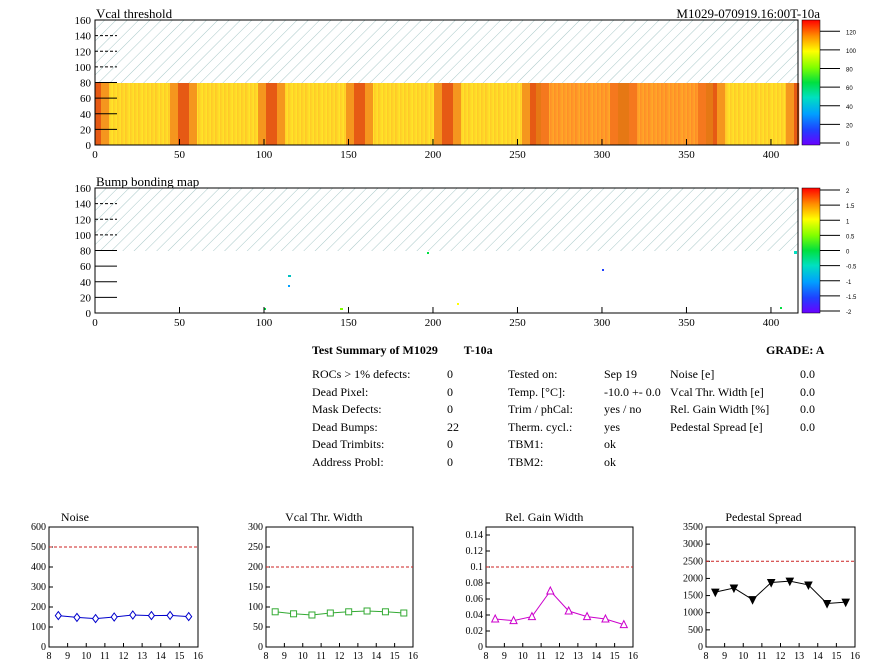 This screenshot has width=896, height=672. What do you see at coordinates (340, 391) in the screenshot?
I see `summary-label: Dead Pixel:` at bounding box center [340, 391].